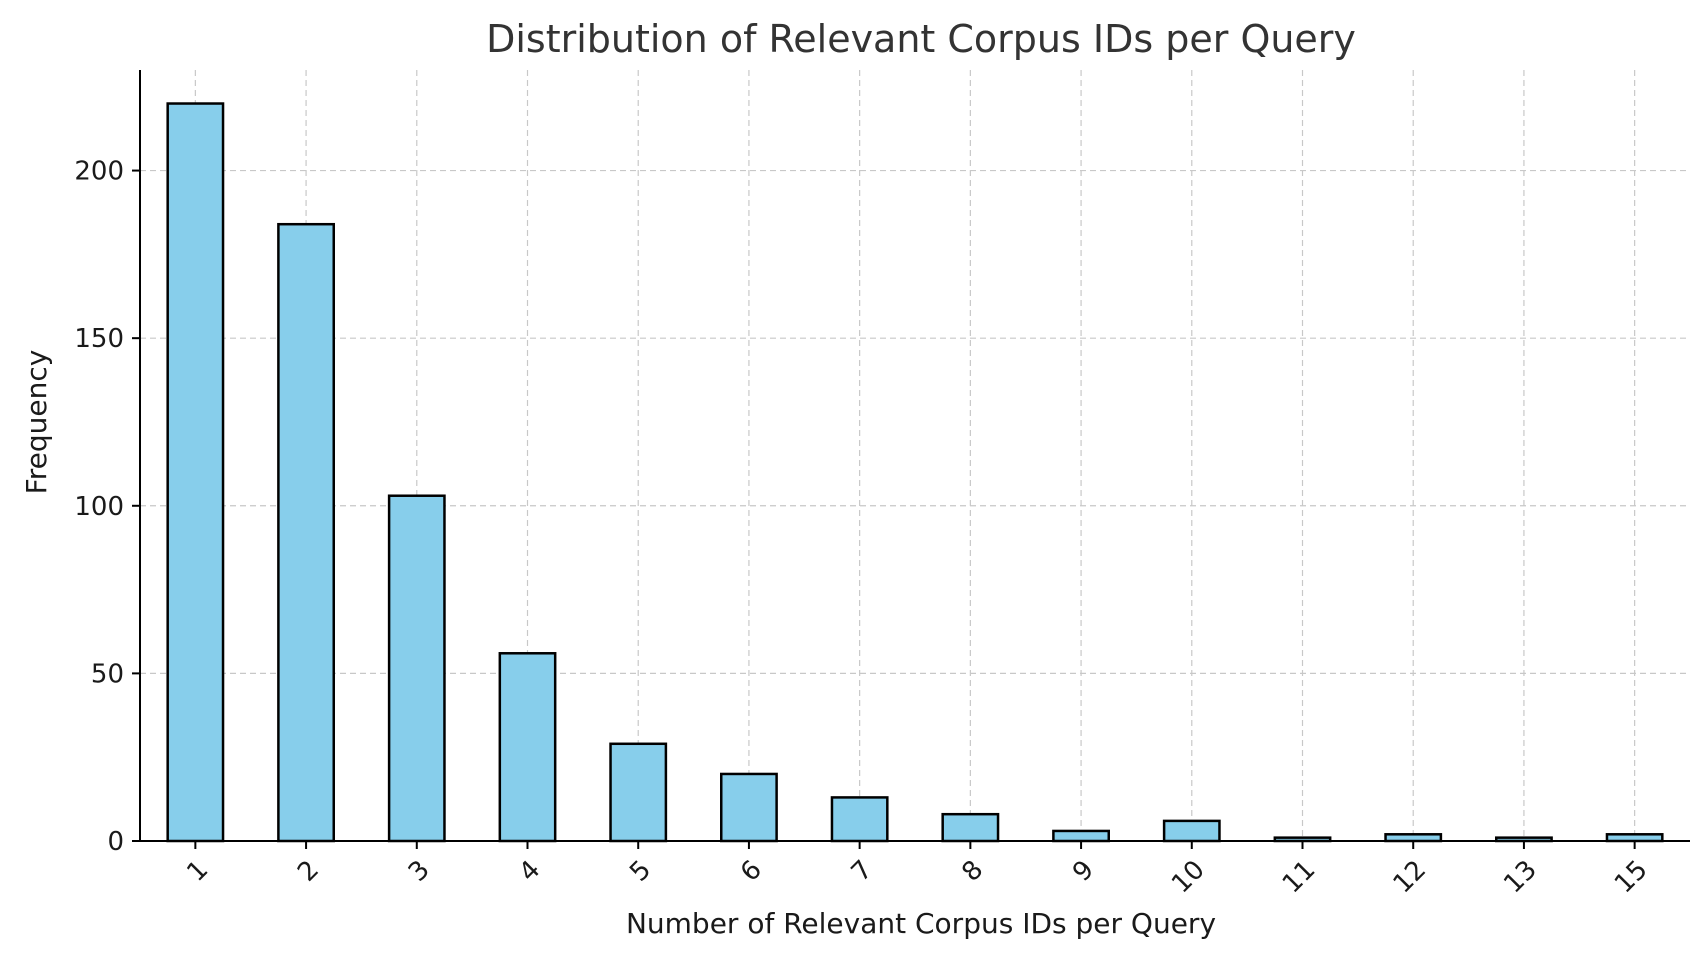 The image size is (1707, 967). Describe the element at coordinates (36, 422) in the screenshot. I see `y-axis-label: Frequency` at that location.